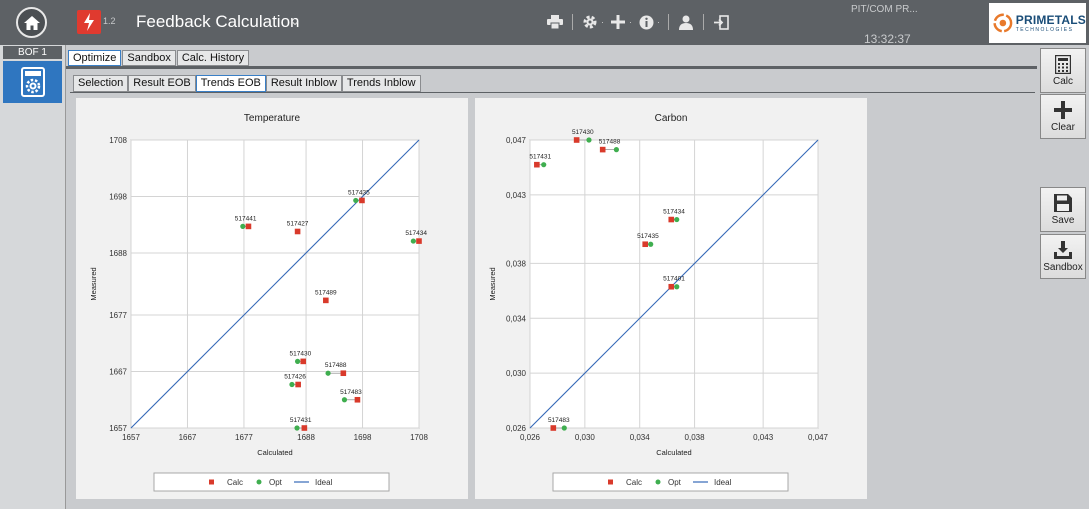  I want to click on point-label: 517427, so click(298, 223).